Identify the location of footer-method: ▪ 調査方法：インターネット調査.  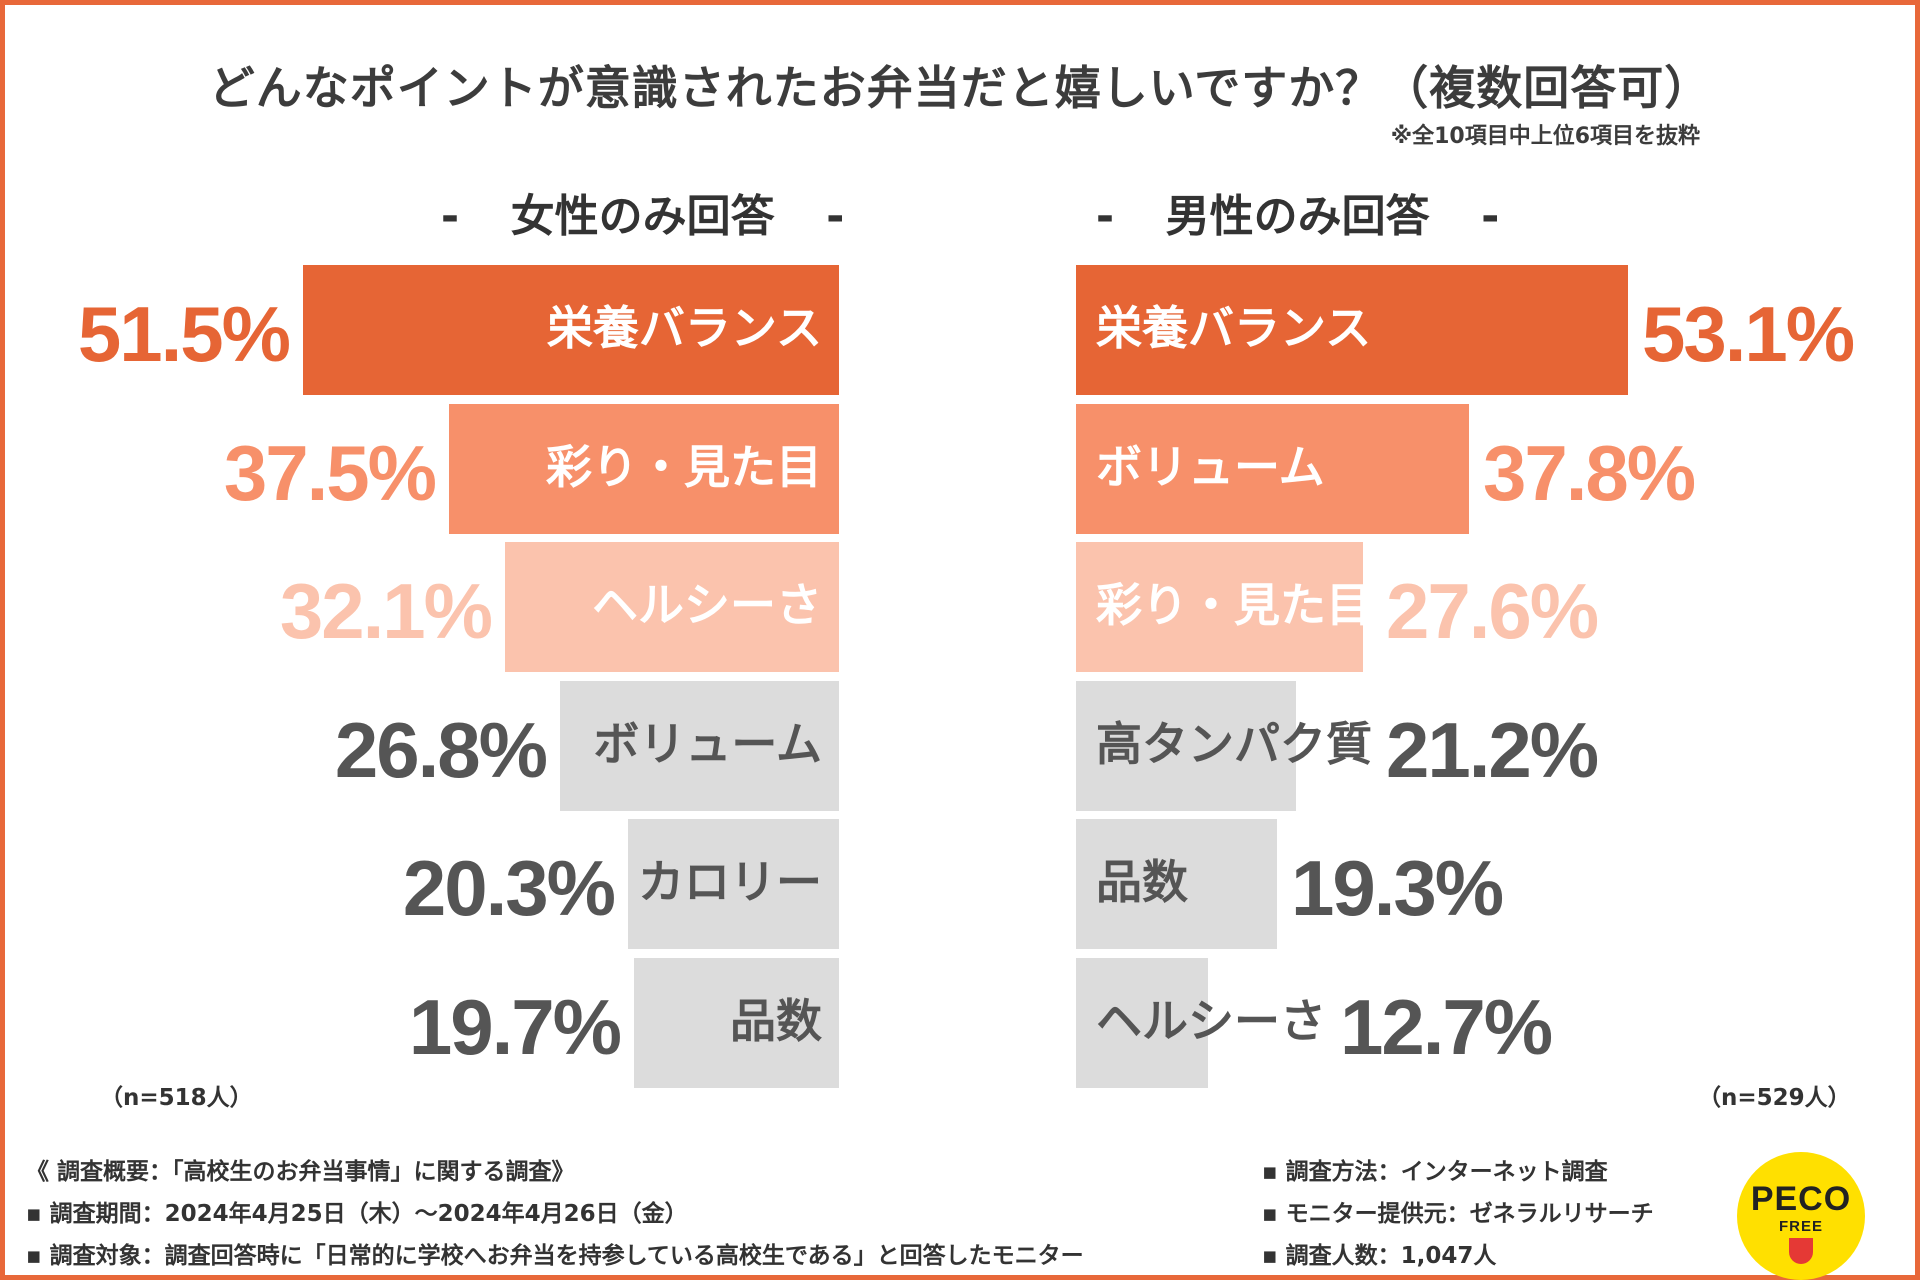
(1435, 1172).